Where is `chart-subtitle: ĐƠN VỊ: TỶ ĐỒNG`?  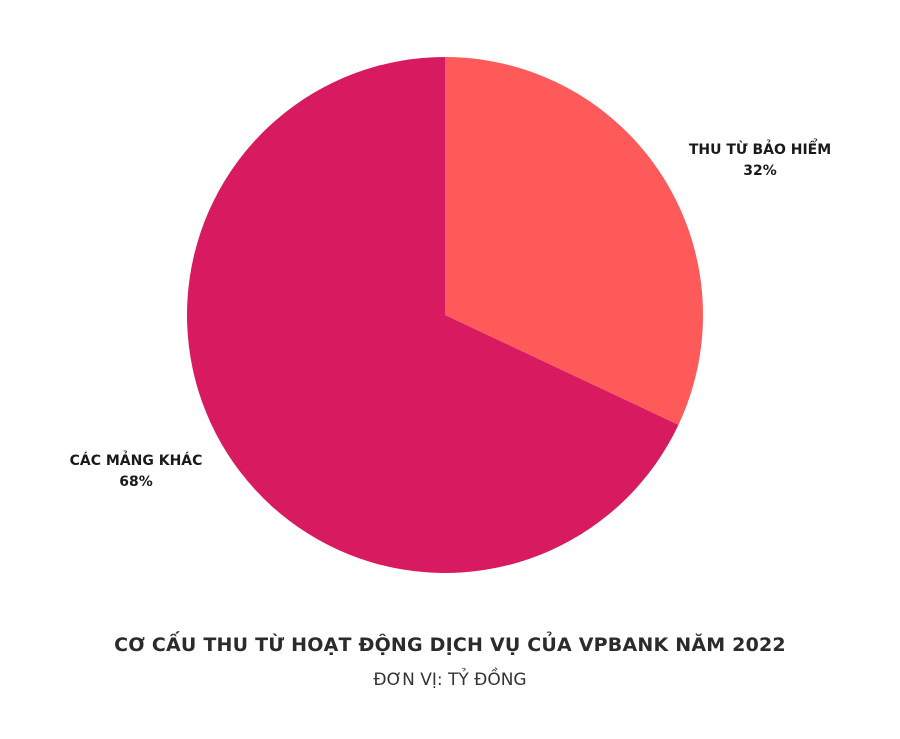 chart-subtitle: ĐƠN VỊ: TỶ ĐỒNG is located at coordinates (450, 680).